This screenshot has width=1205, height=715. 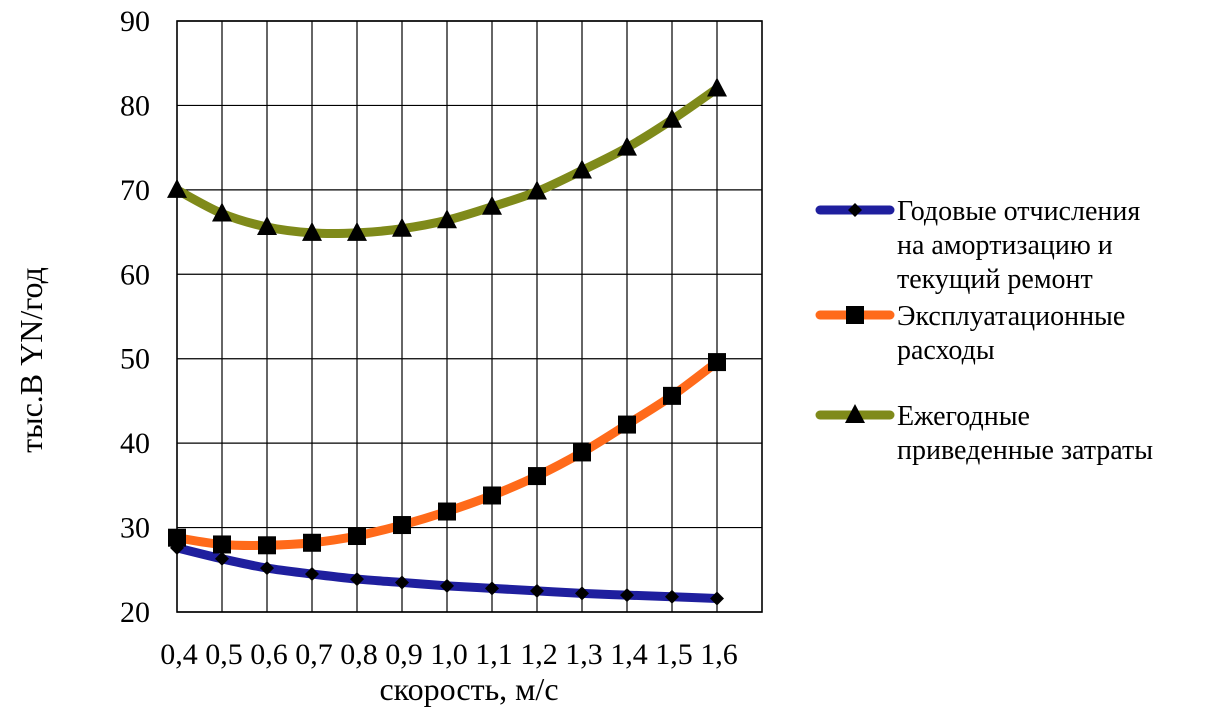 What do you see at coordinates (629, 654) in the screenshot?
I see `x-tick-label: 1,4` at bounding box center [629, 654].